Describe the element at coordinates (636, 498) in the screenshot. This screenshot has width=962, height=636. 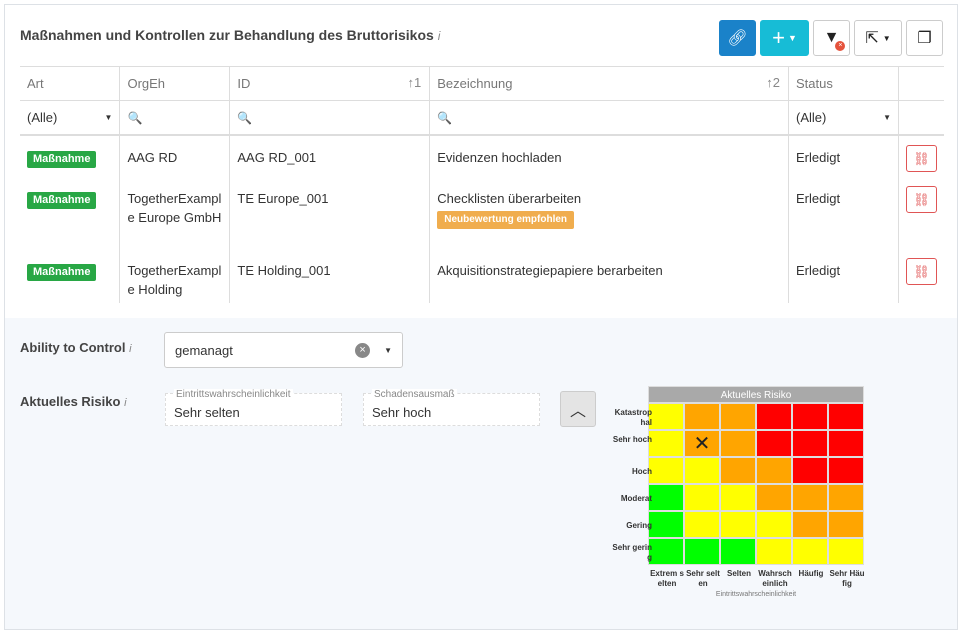
I see `matrix-row-label: Moderat` at that location.